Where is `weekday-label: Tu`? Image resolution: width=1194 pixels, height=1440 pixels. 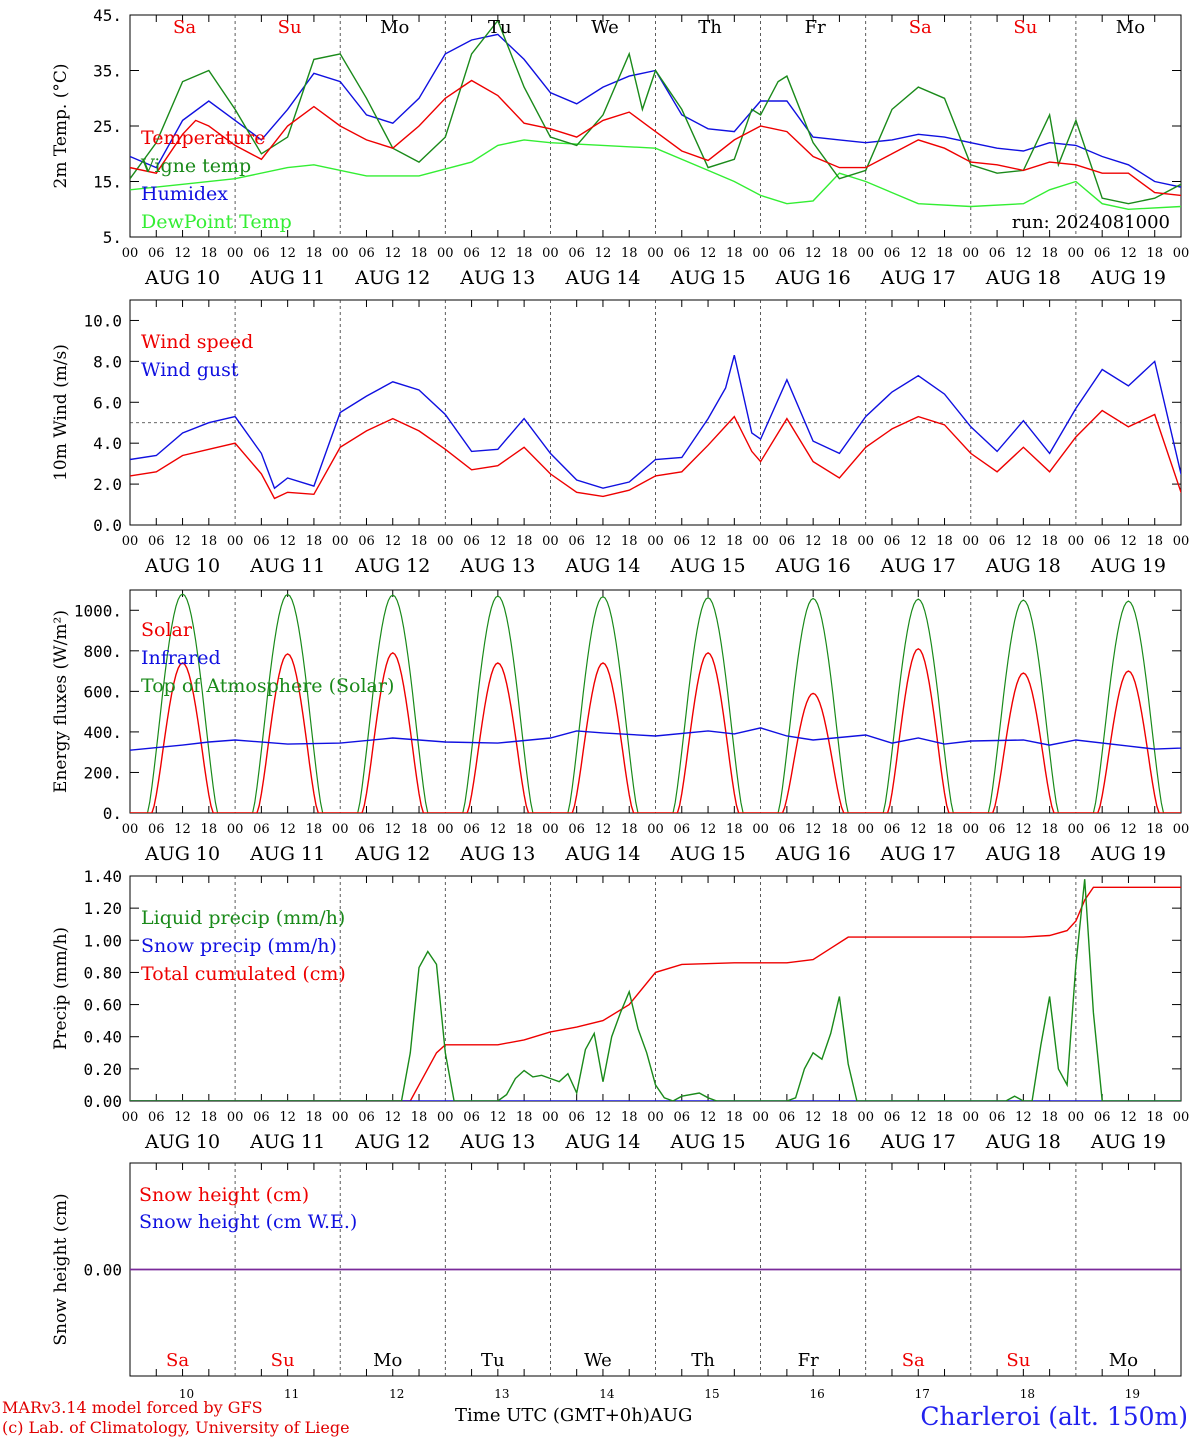 weekday-label: Tu is located at coordinates (493, 1360).